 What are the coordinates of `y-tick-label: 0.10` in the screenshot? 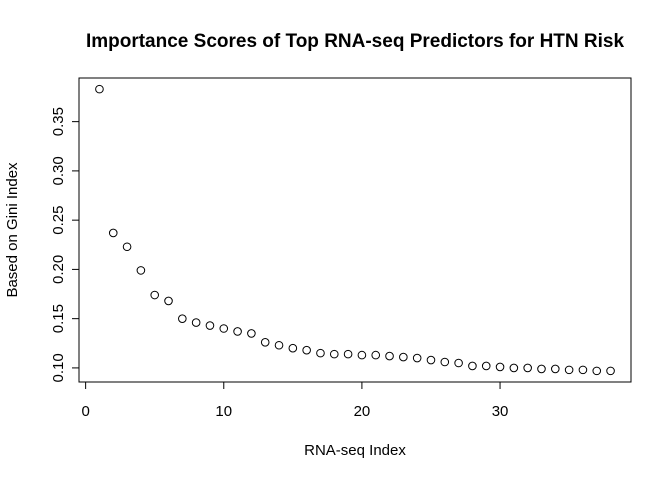 It's located at (58, 367).